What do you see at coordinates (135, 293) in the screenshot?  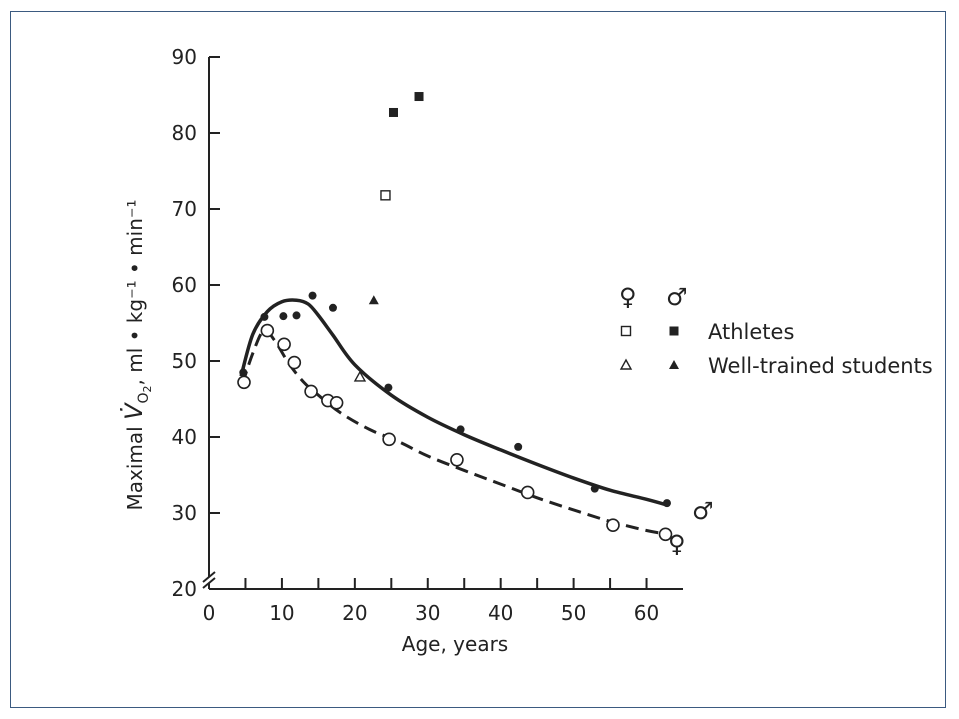 I see `y-axis-title-units: , ml • kg⁻¹ • min⁻¹` at bounding box center [135, 293].